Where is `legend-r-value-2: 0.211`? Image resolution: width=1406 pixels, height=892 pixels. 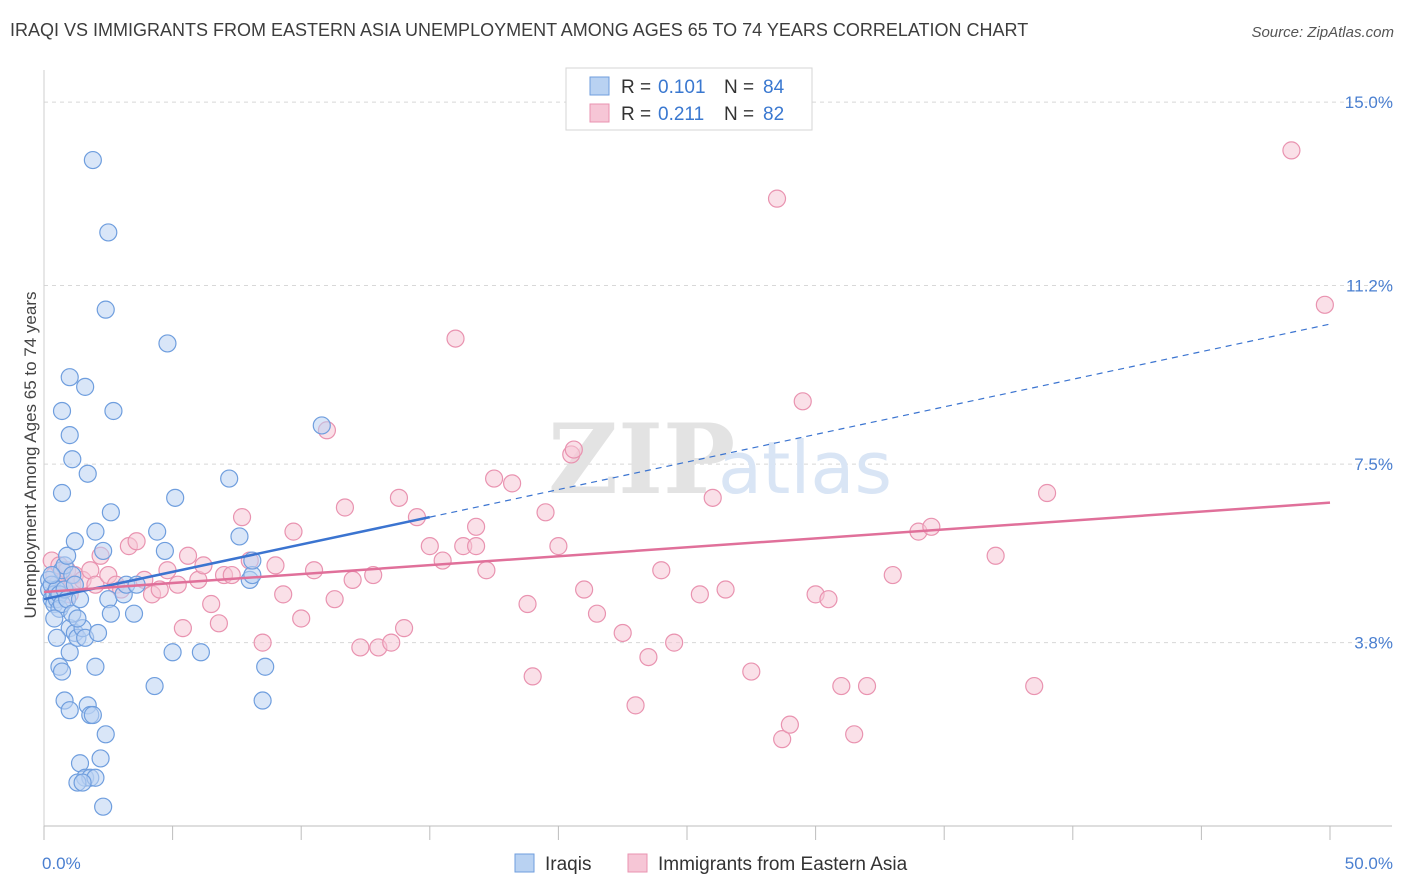 legend-r-value-2: 0.211 is located at coordinates (681, 114).